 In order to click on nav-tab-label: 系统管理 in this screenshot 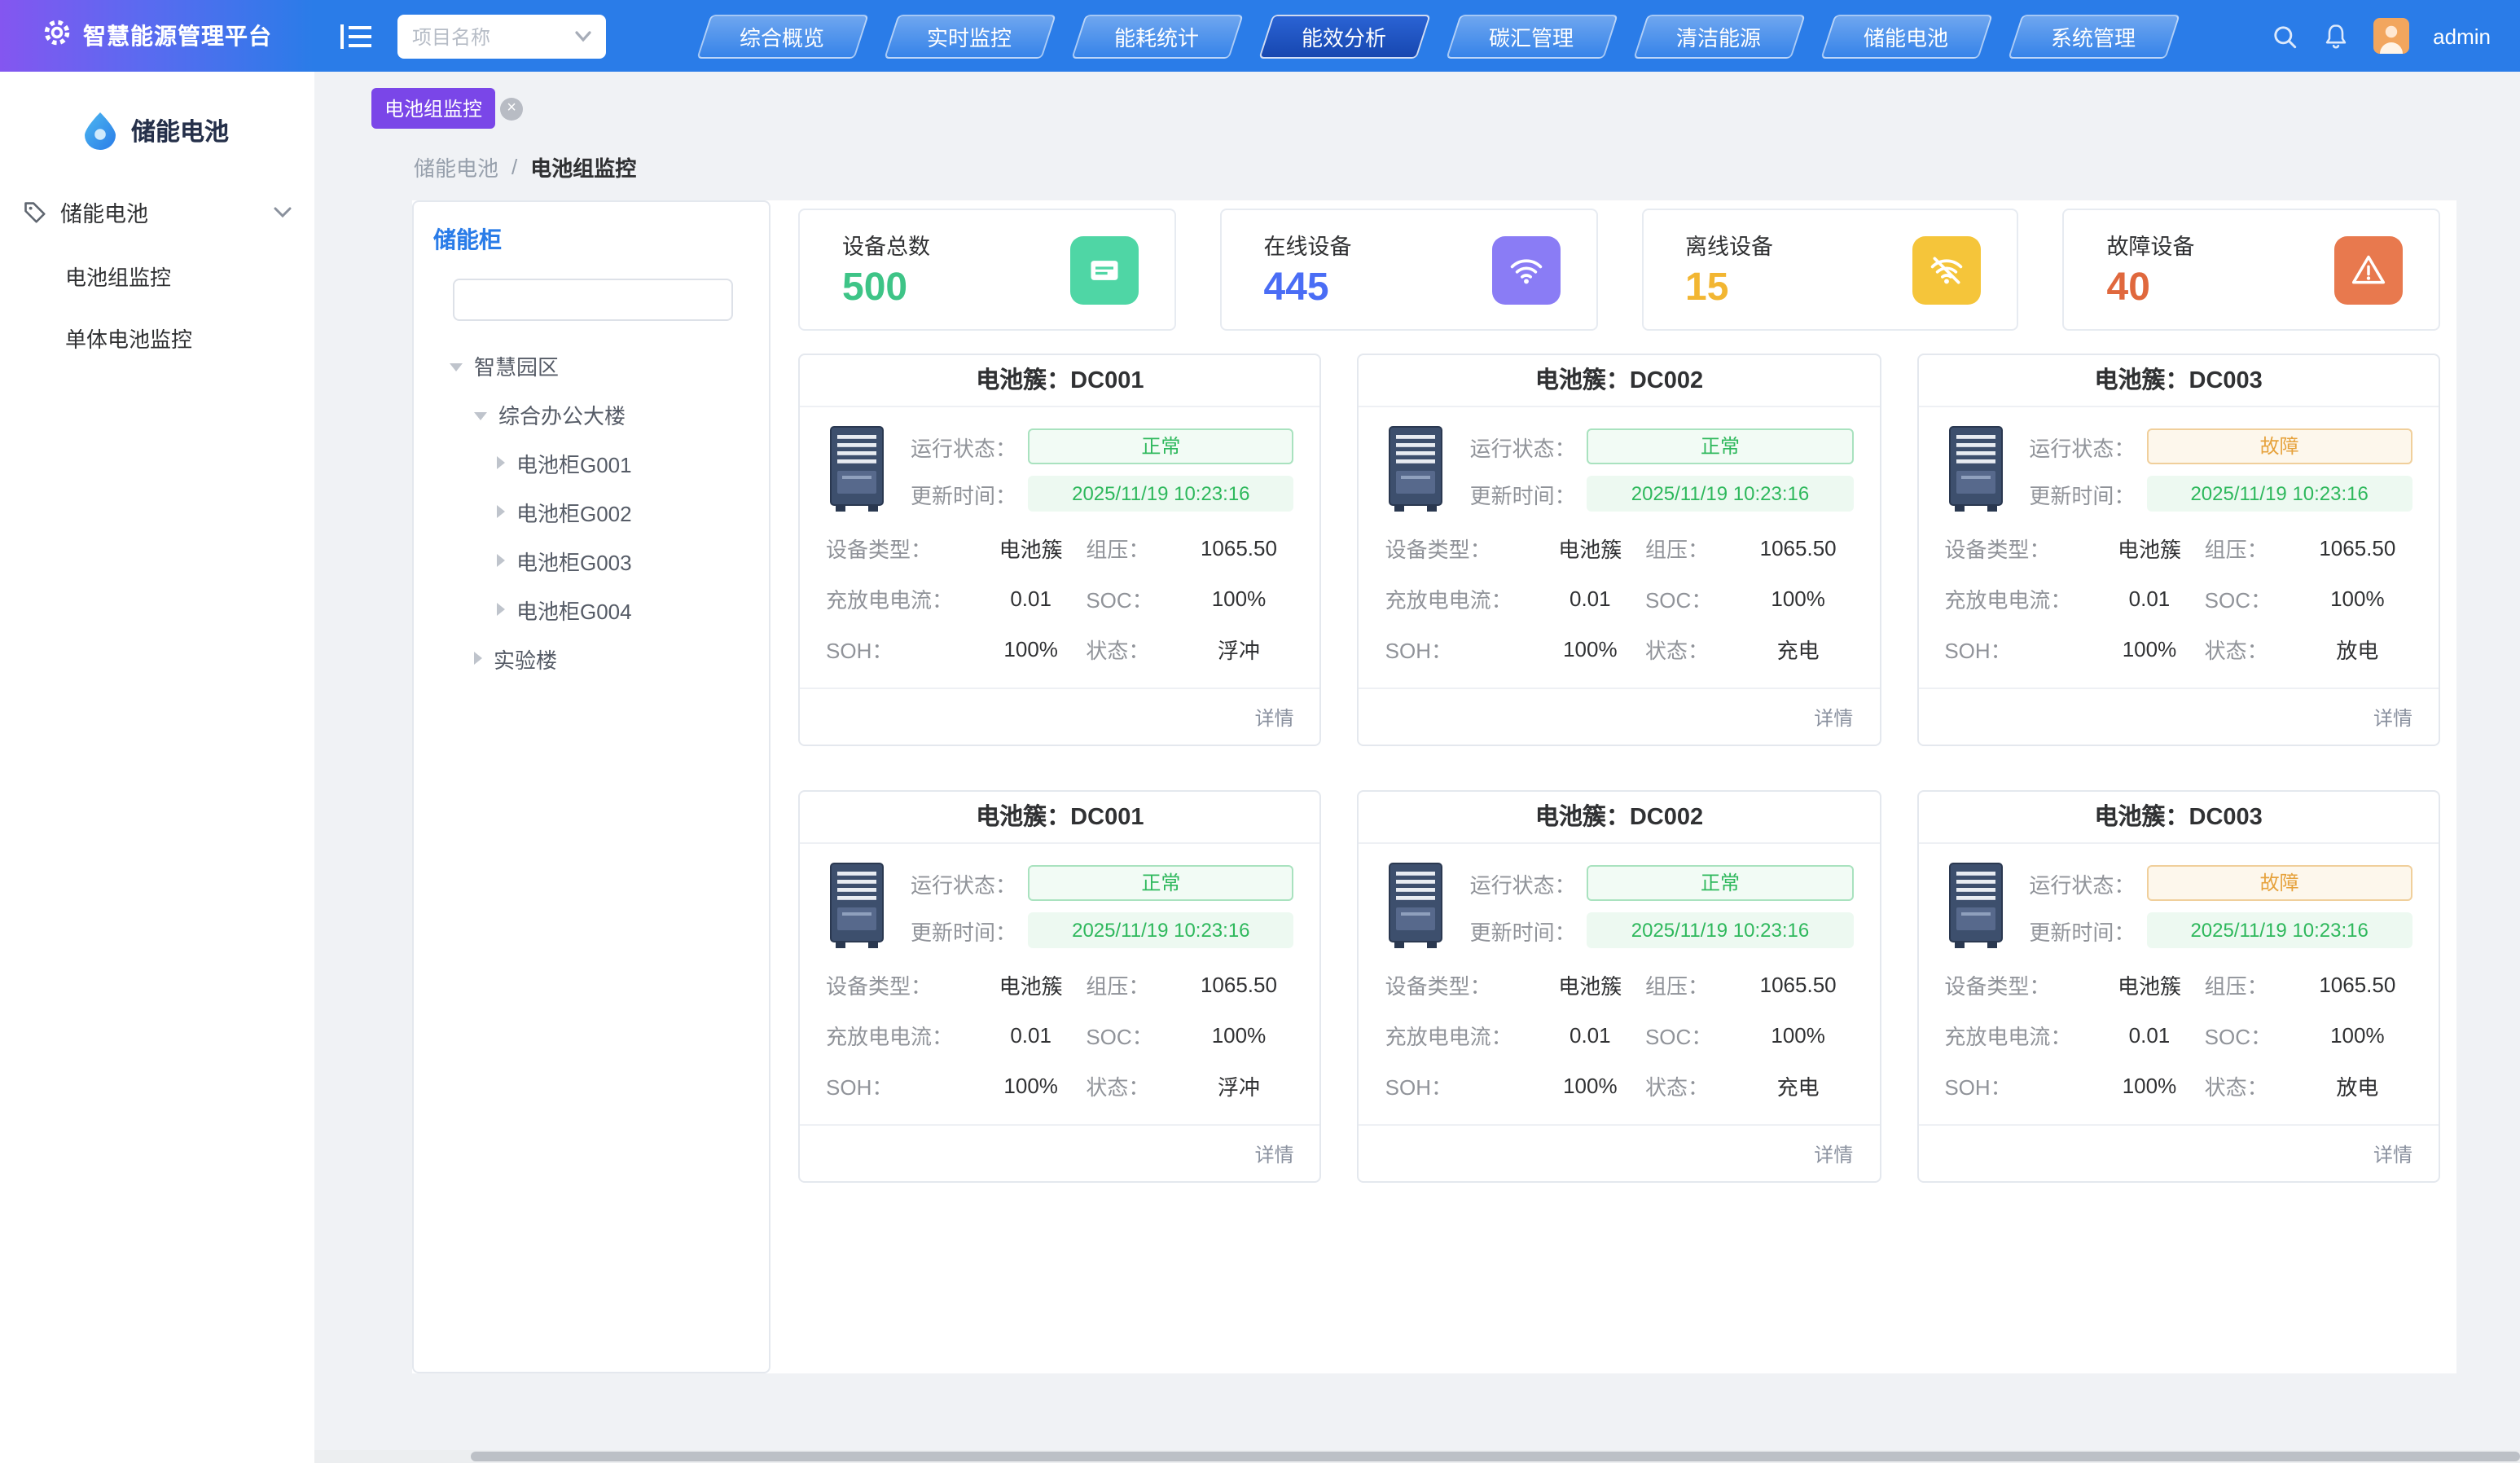, I will do `click(2094, 37)`.